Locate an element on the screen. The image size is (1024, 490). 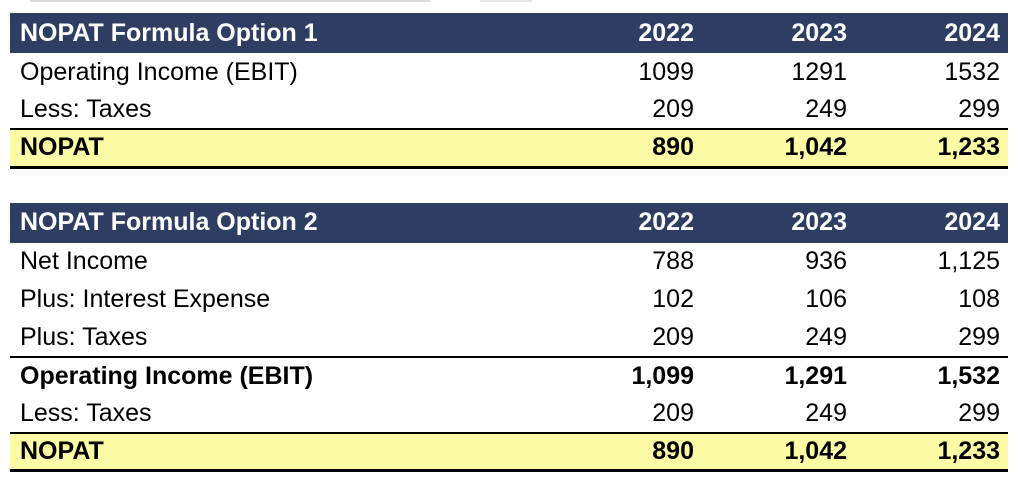
value-cell: 1,291 is located at coordinates (778, 375).